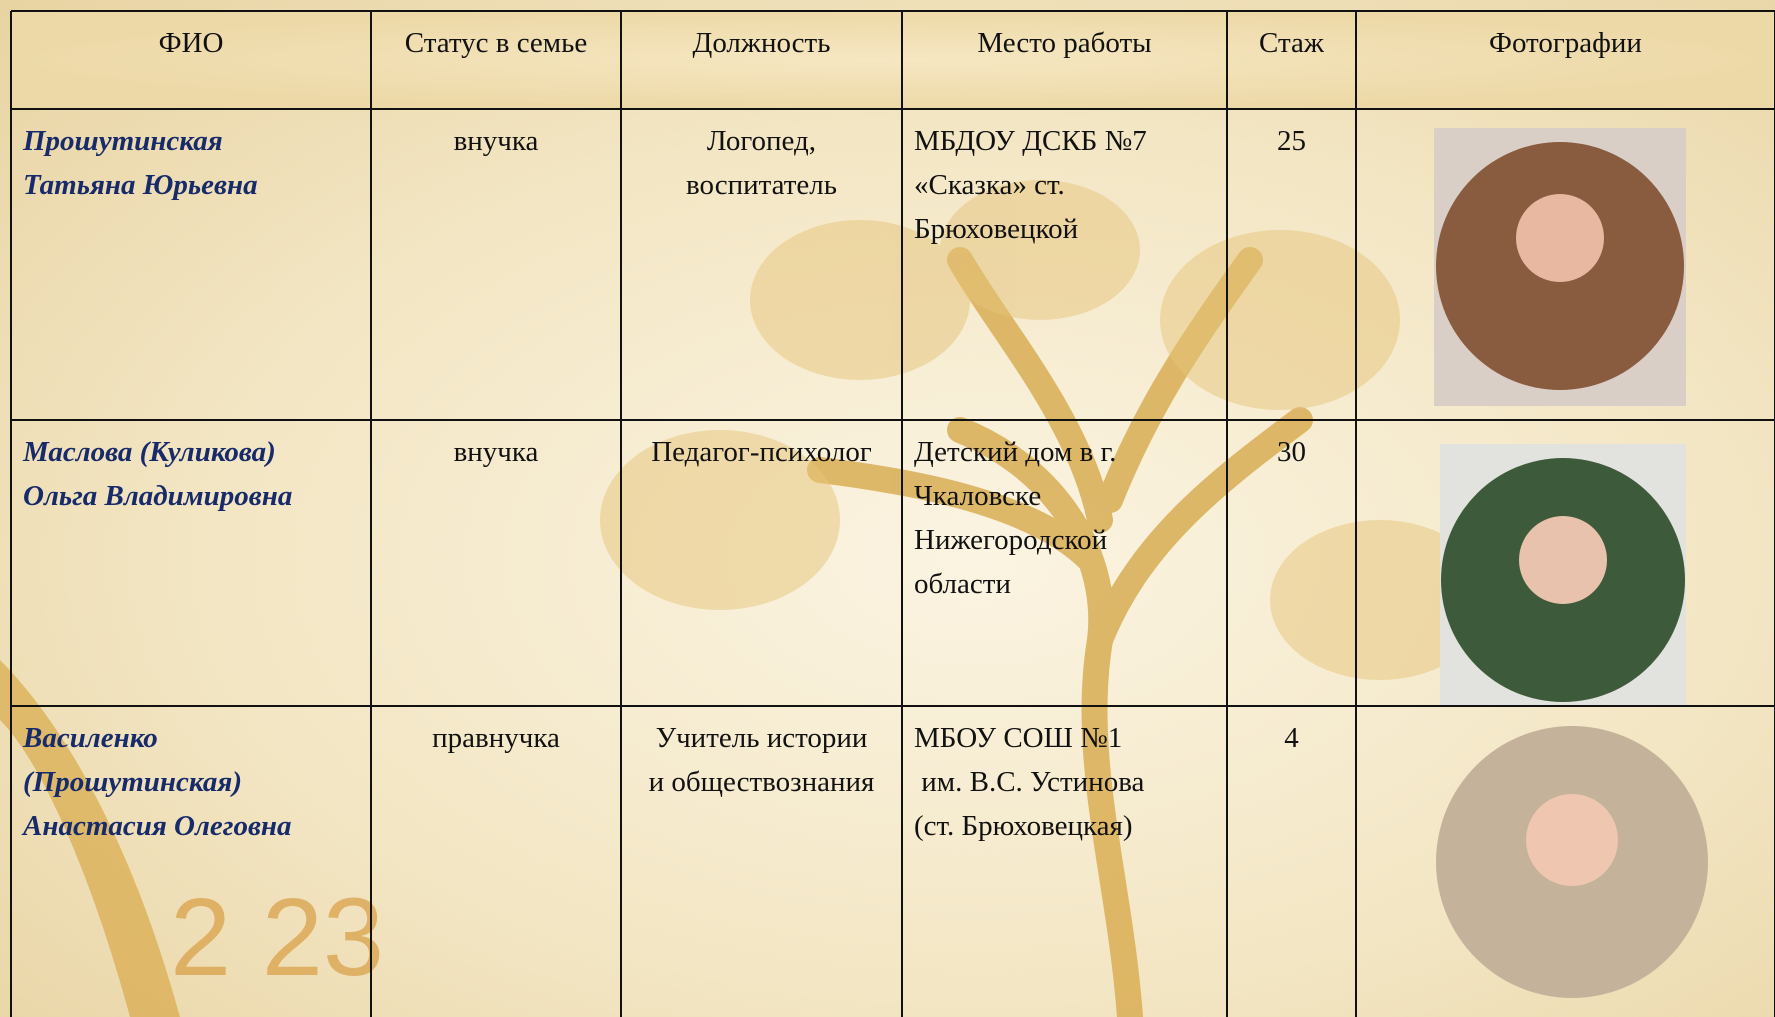 The image size is (1775, 1017). Describe the element at coordinates (1030, 141) in the screenshot. I see `text-line: МБДОУ ДСКБ №7` at that location.